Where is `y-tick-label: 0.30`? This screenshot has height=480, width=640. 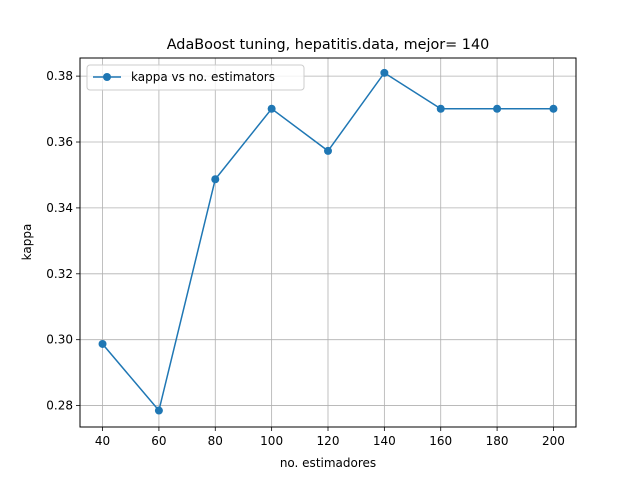 y-tick-label: 0.30 is located at coordinates (59, 340).